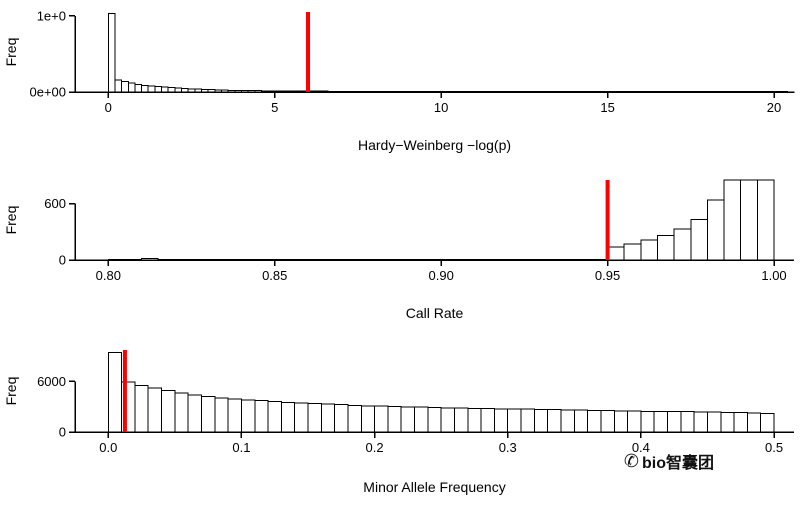  Describe the element at coordinates (441, 275) in the screenshot. I see `x-tick-label: 0.90` at that location.